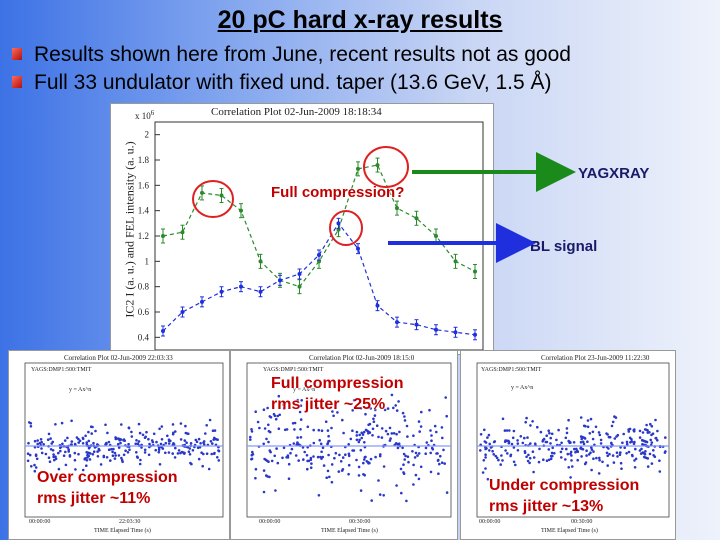 The height and width of the screenshot is (540, 720). Describe the element at coordinates (360, 522) in the screenshot. I see `sub-plot-xtick: 00:30:00` at that location.